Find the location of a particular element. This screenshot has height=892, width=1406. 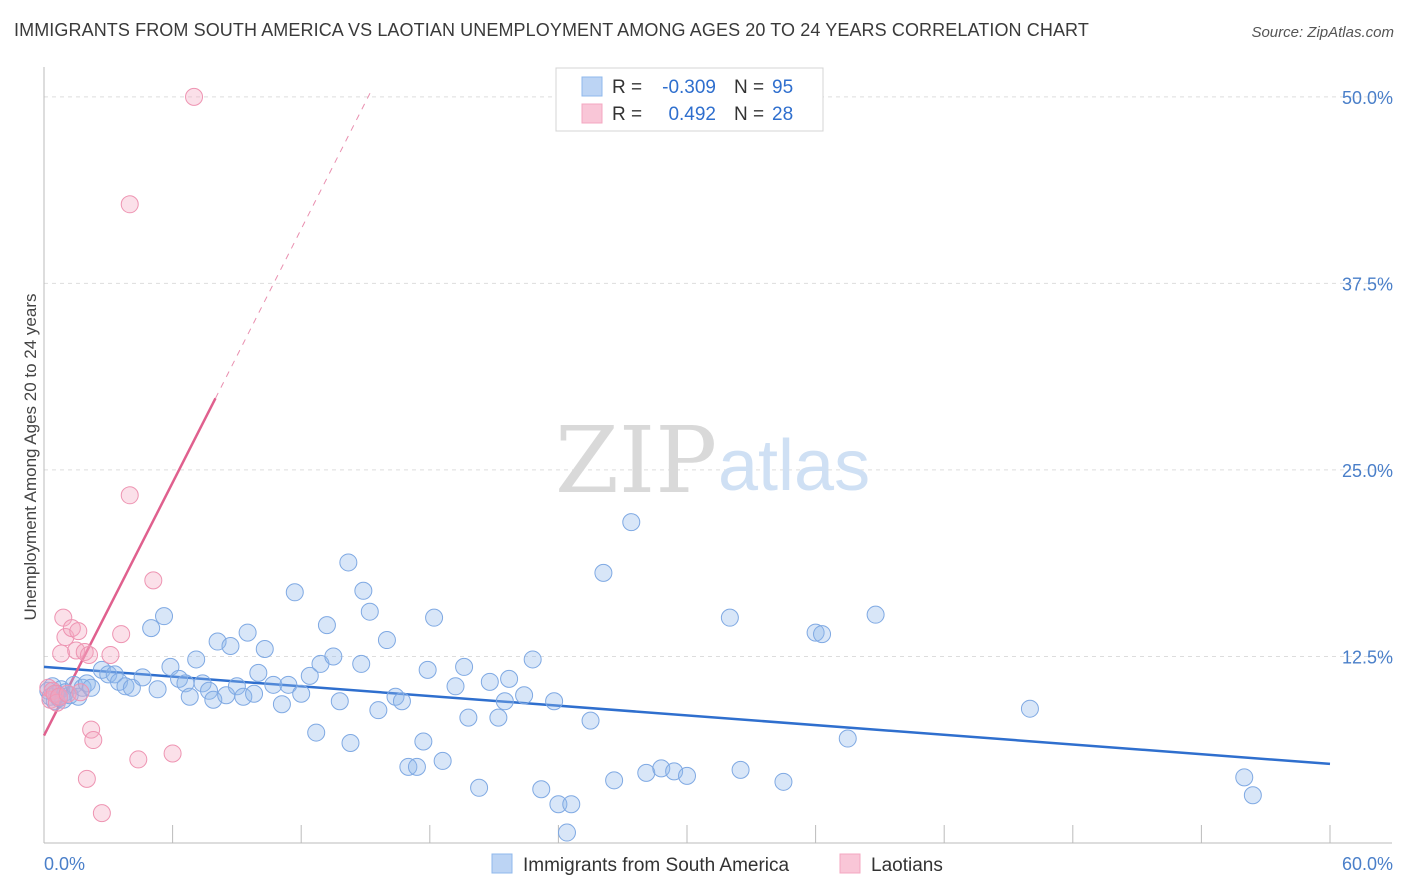

y-tick-label-0: 12.5% is located at coordinates (1367, 657).